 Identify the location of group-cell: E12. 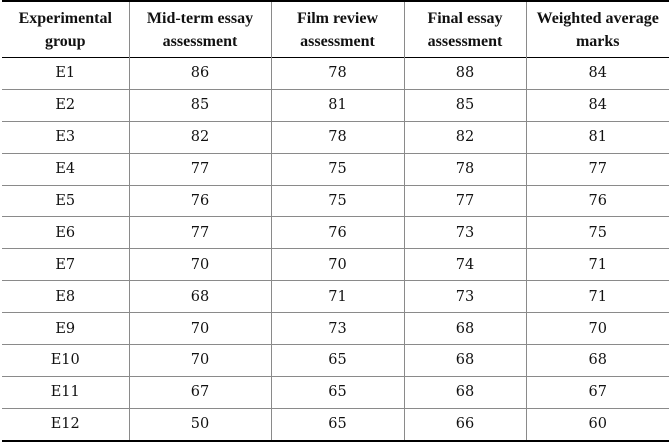
(65, 424).